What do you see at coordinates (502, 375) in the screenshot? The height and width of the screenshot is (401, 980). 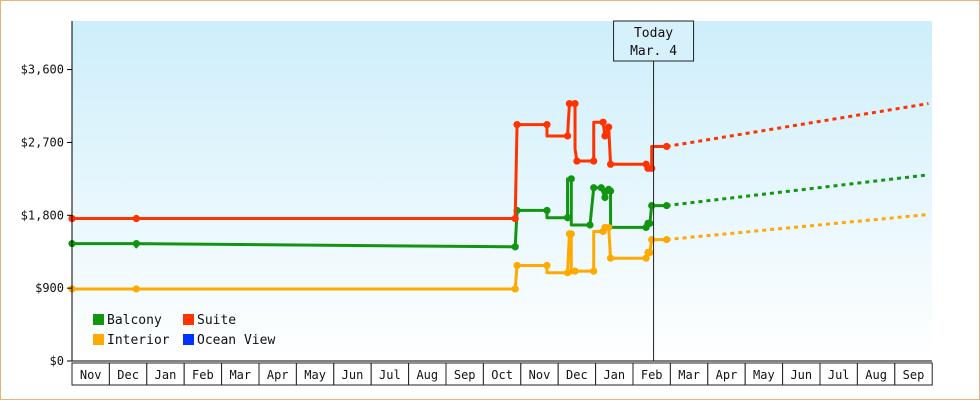 I see `x-tick-label: Oct` at bounding box center [502, 375].